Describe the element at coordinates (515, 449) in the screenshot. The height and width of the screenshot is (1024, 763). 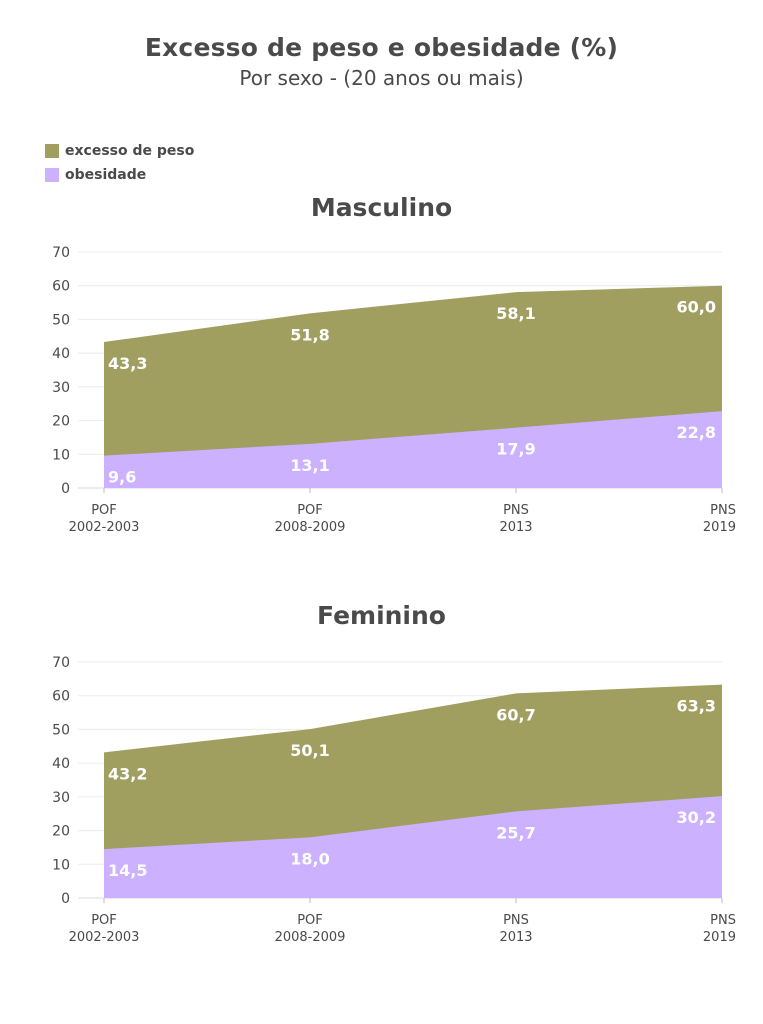
I see `data-label: 17,9` at that location.